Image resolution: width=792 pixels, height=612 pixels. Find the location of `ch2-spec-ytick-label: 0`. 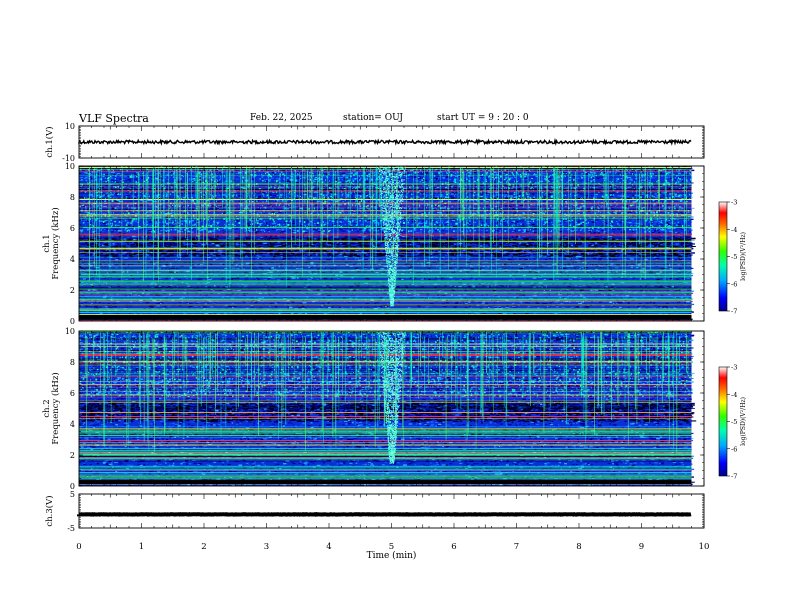

ch2-spec-ytick-label: 0 is located at coordinates (72, 486).